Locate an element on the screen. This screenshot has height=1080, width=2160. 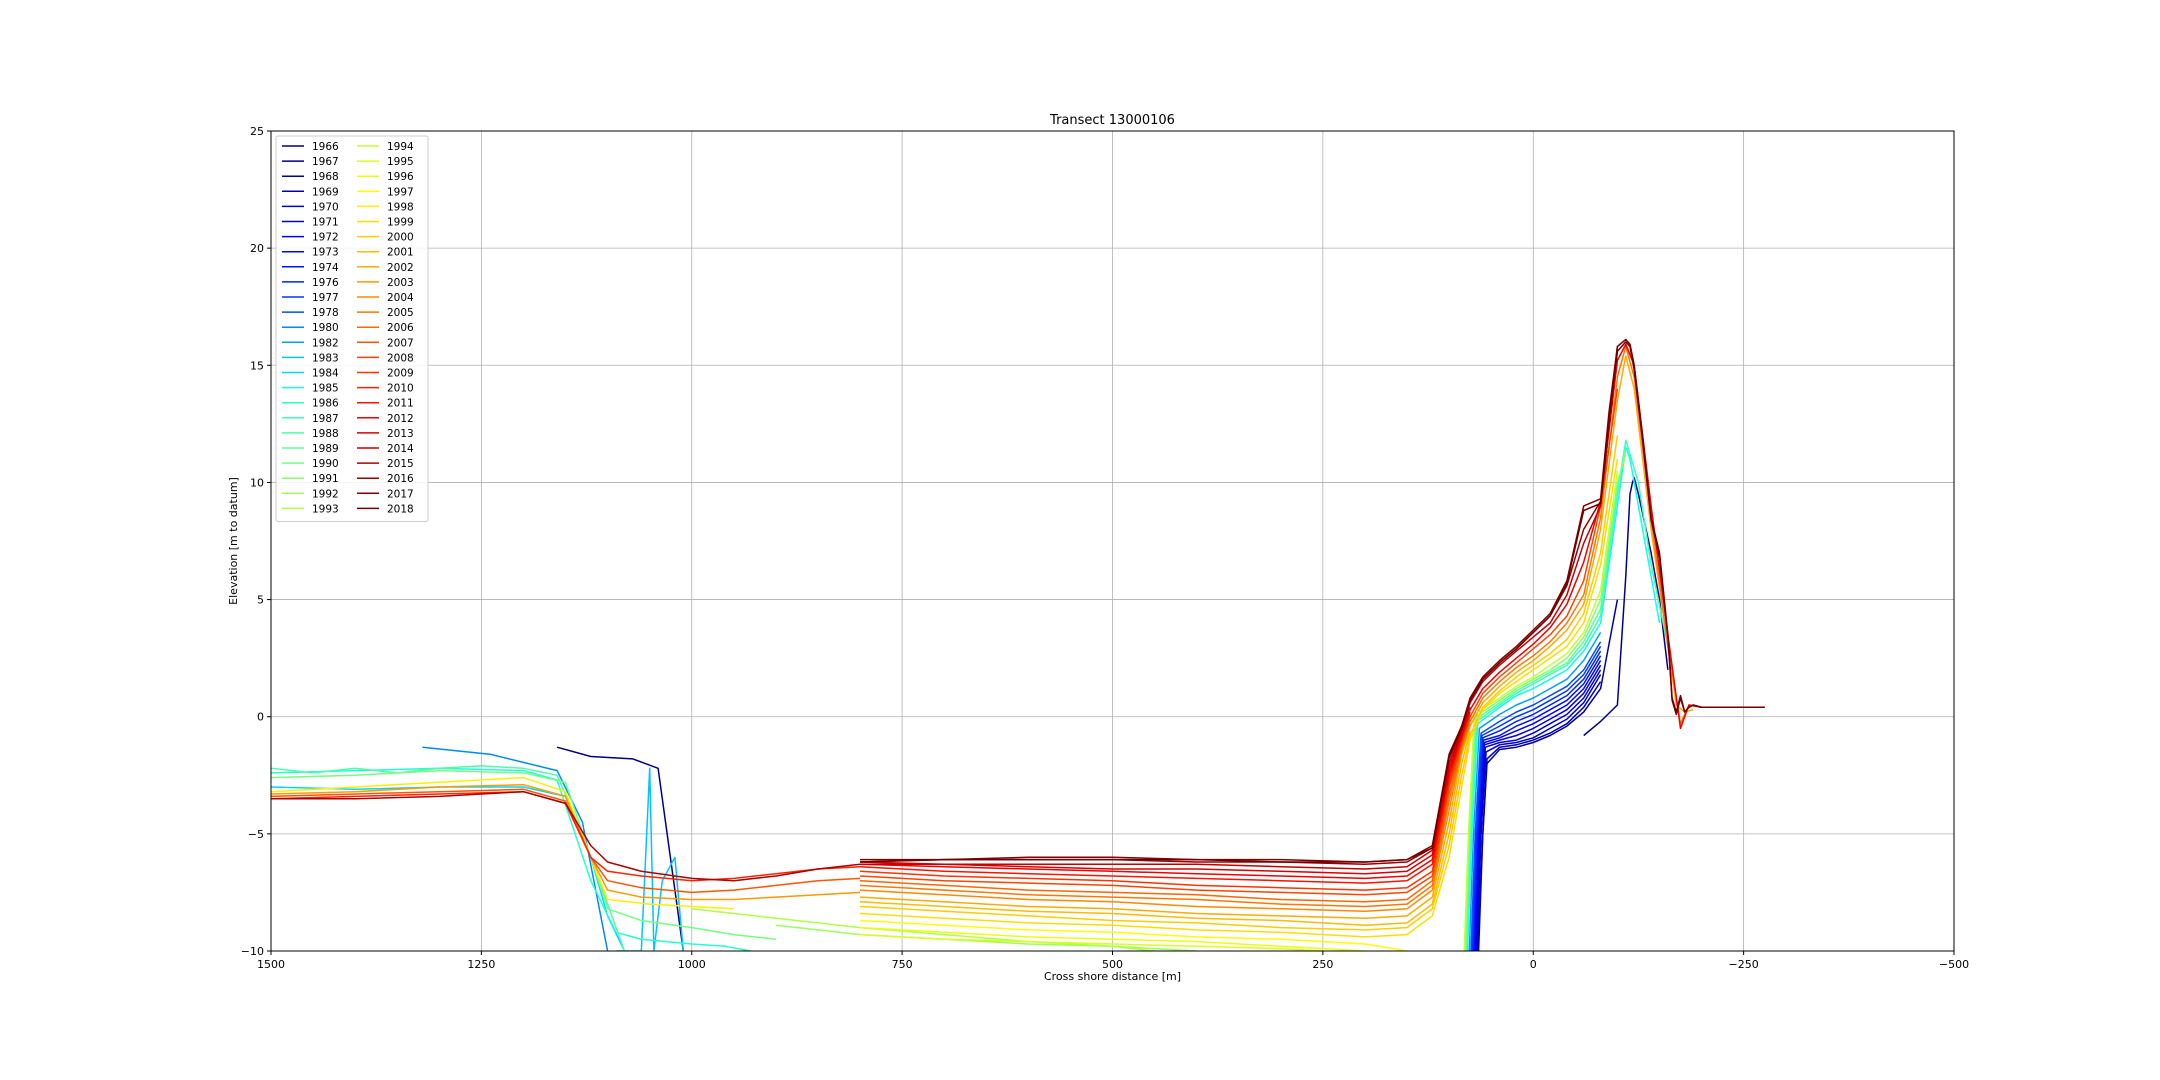
y-axis-label: Elevation [m to datum] is located at coordinates (233, 541).